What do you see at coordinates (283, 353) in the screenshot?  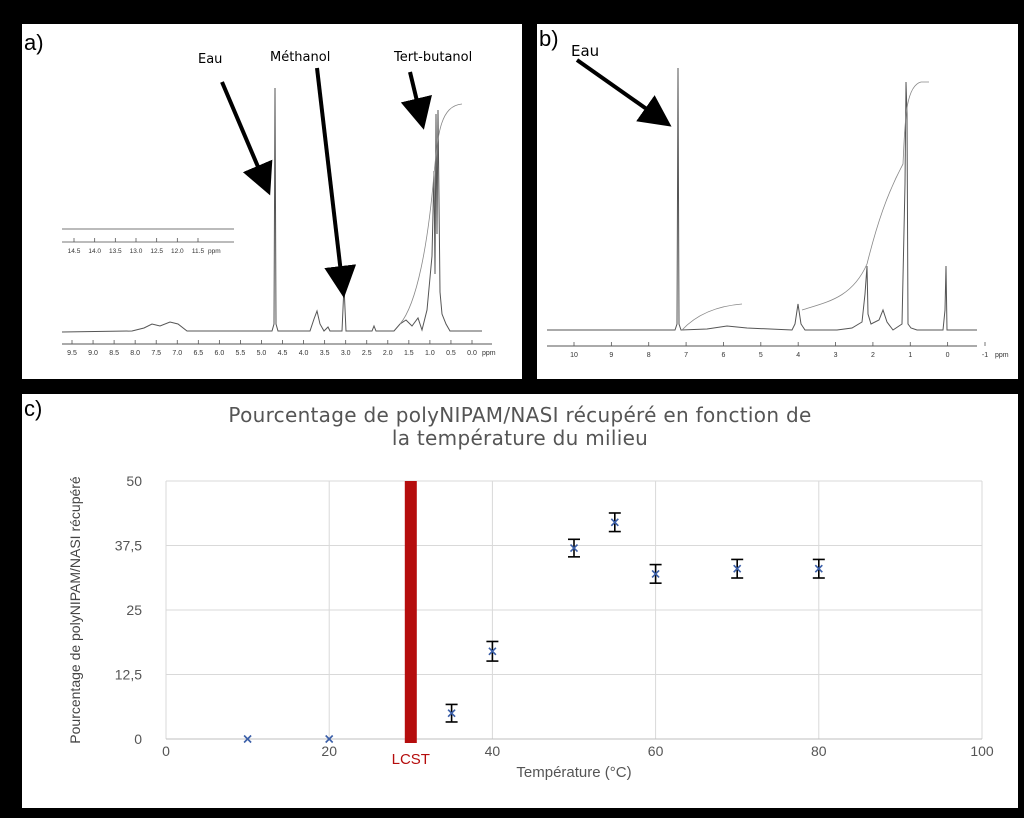 I see `tick-label: 4.5` at bounding box center [283, 353].